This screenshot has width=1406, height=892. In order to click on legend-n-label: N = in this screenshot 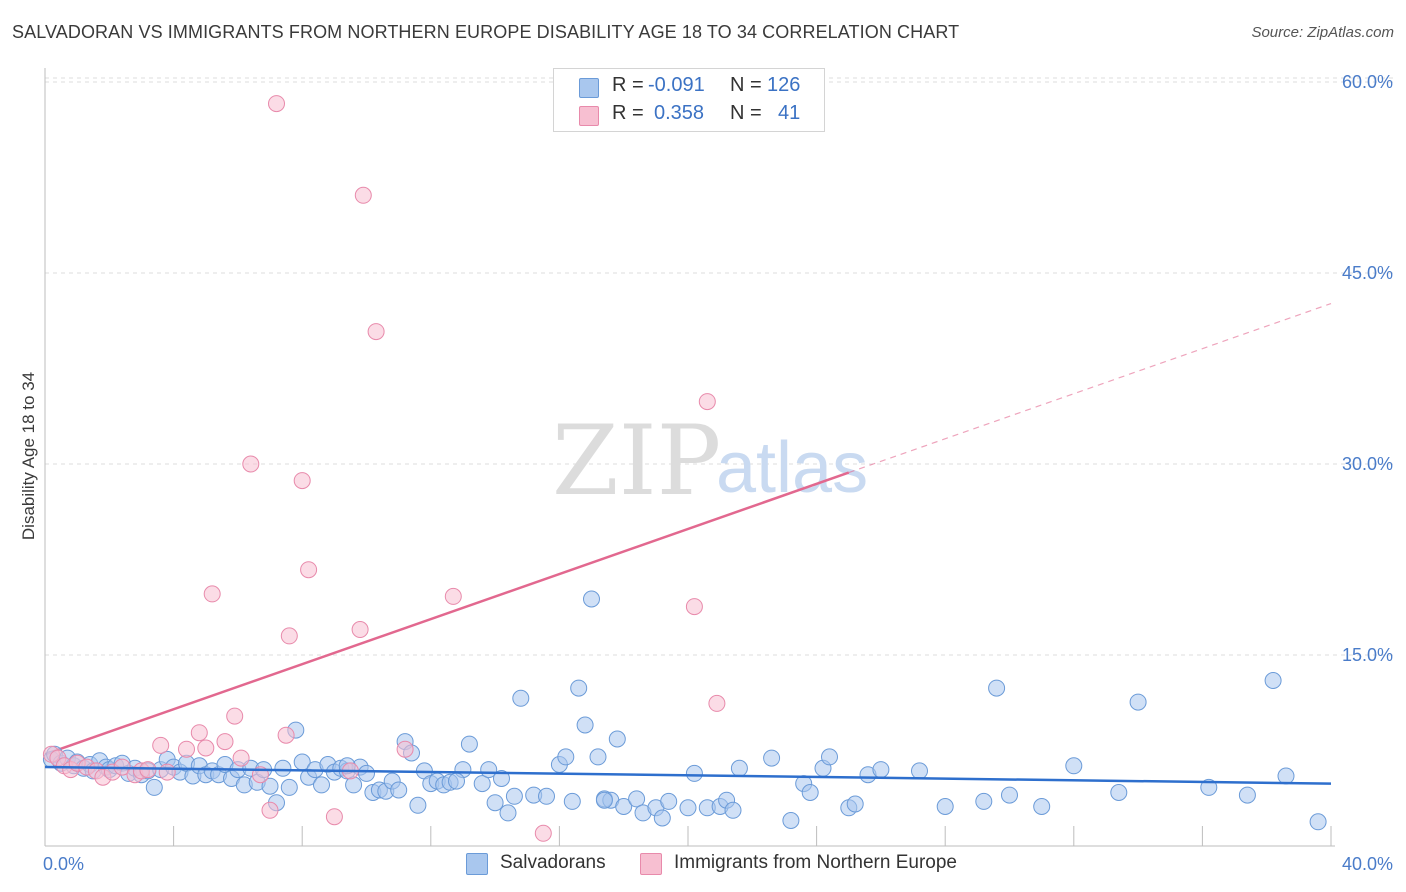, I will do `click(746, 85)`.